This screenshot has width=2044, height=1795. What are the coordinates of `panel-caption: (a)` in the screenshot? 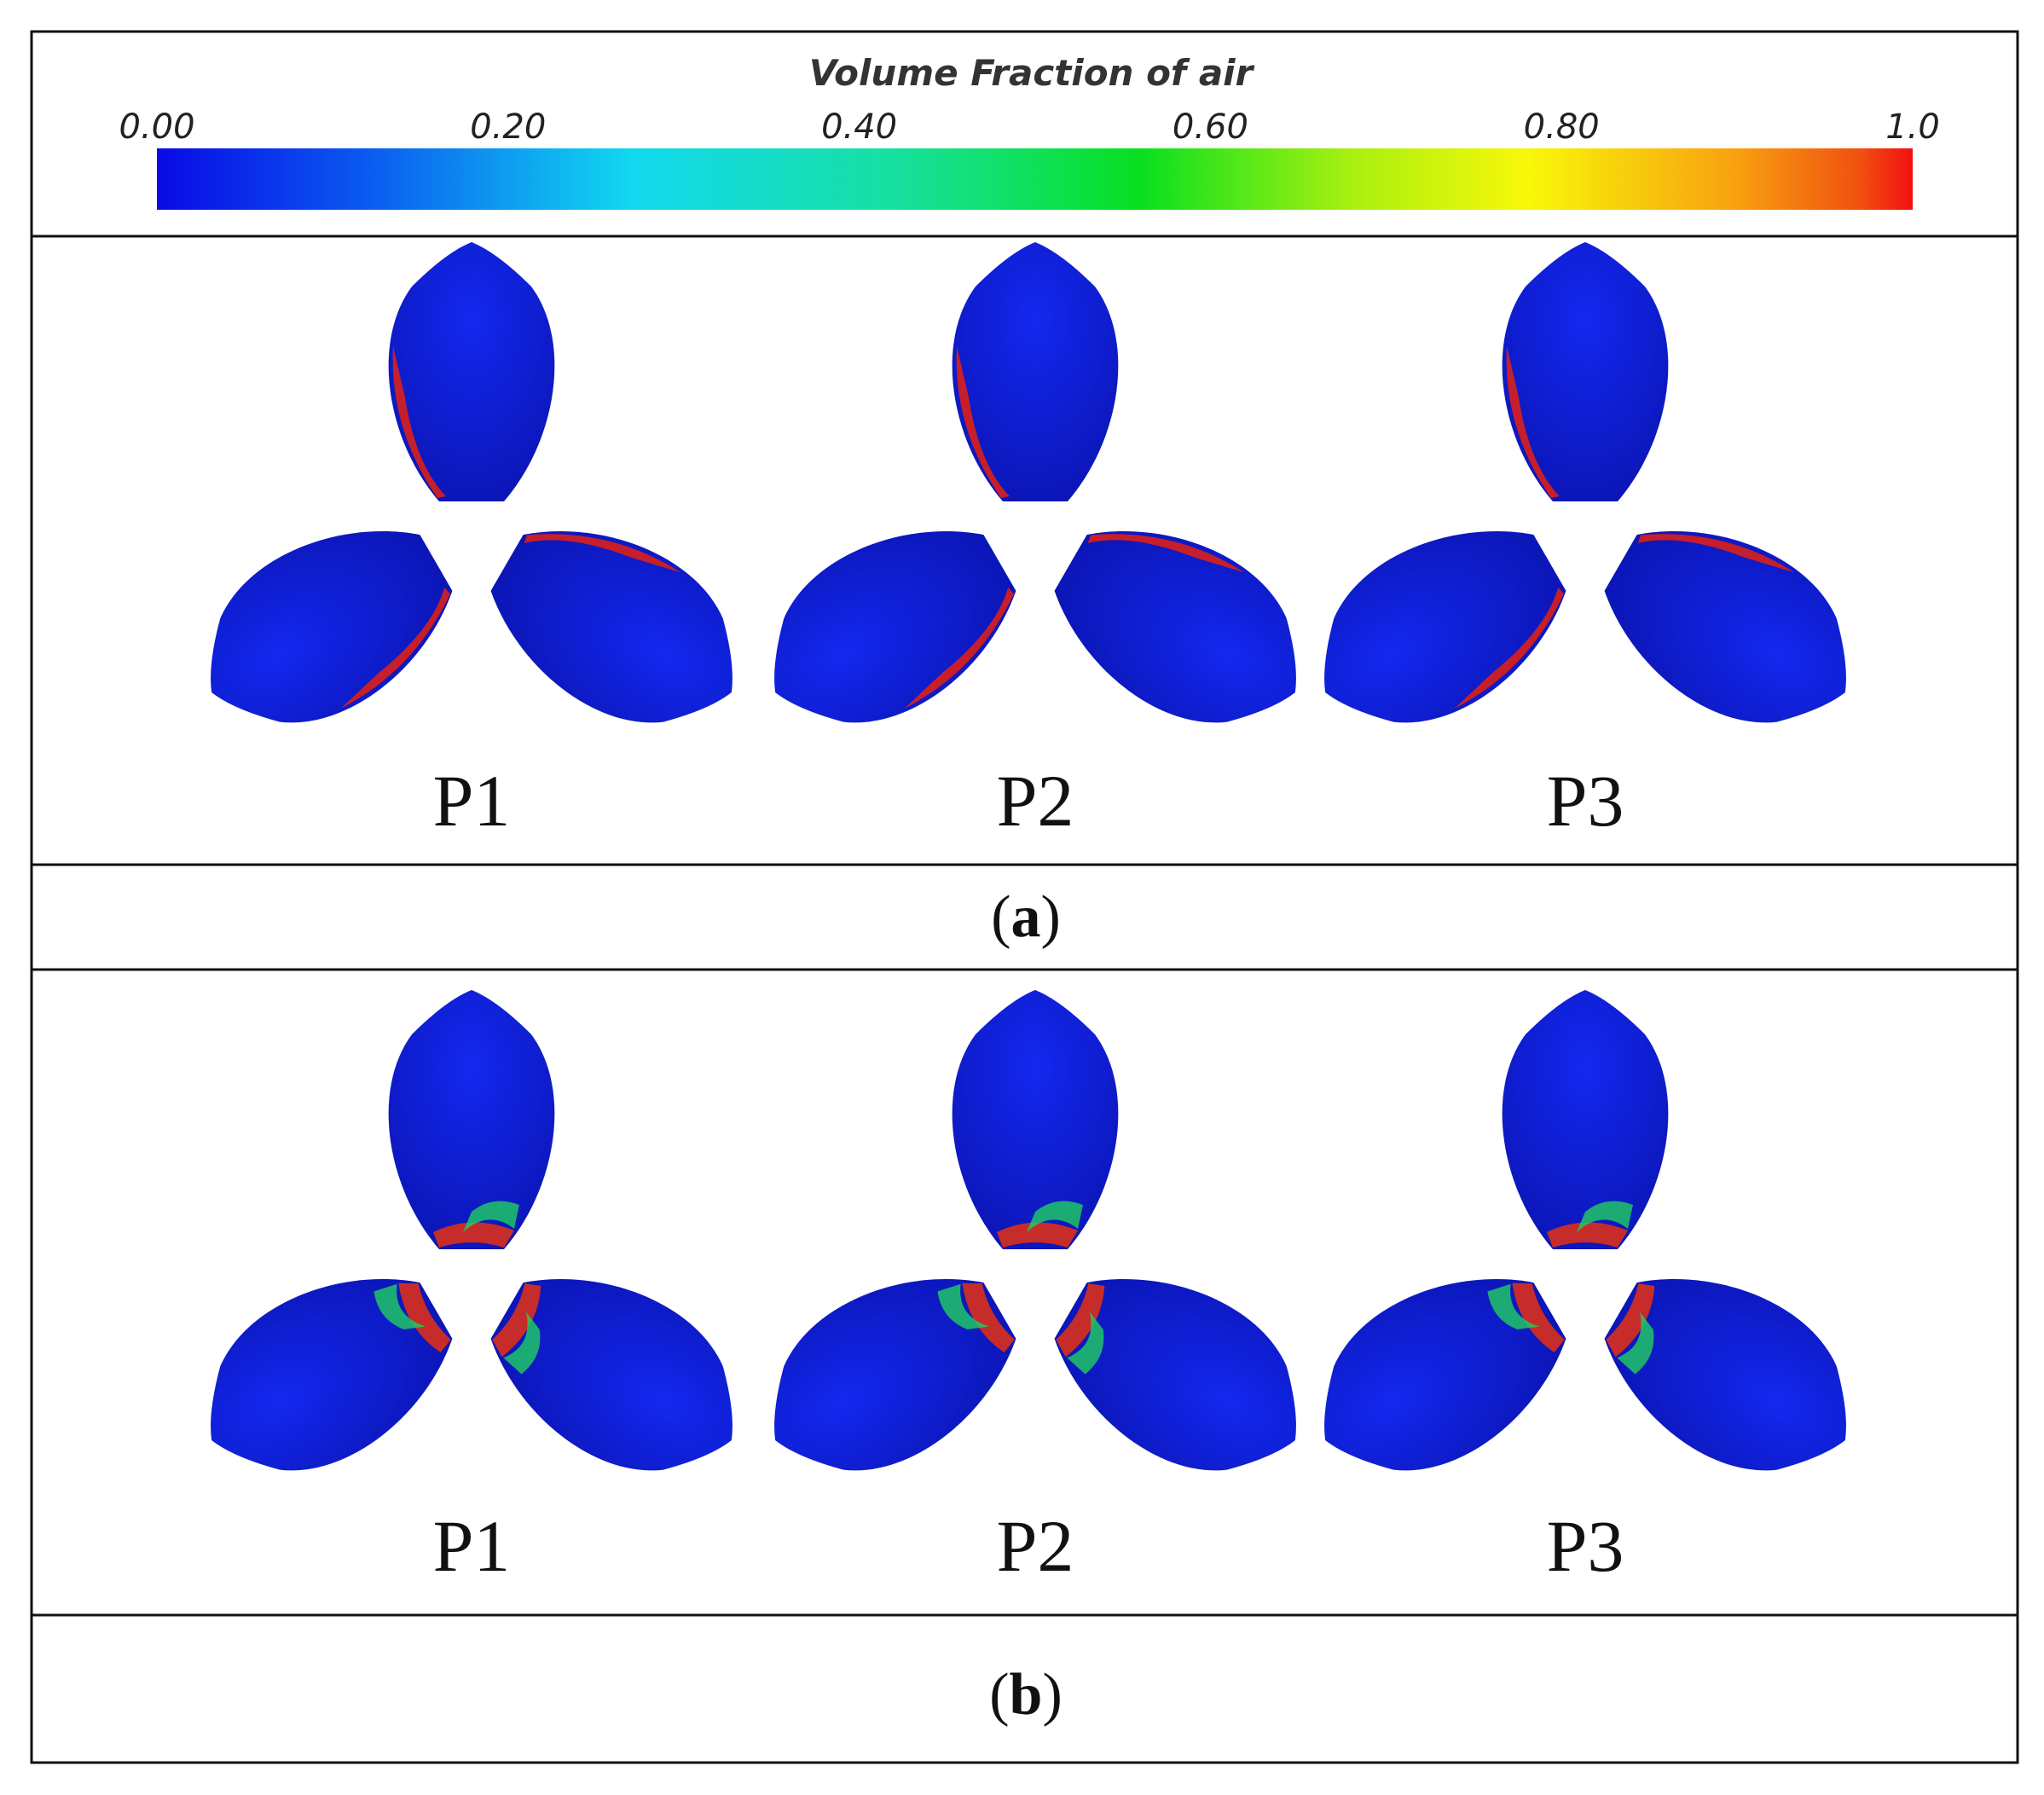 It's located at (1026, 917).